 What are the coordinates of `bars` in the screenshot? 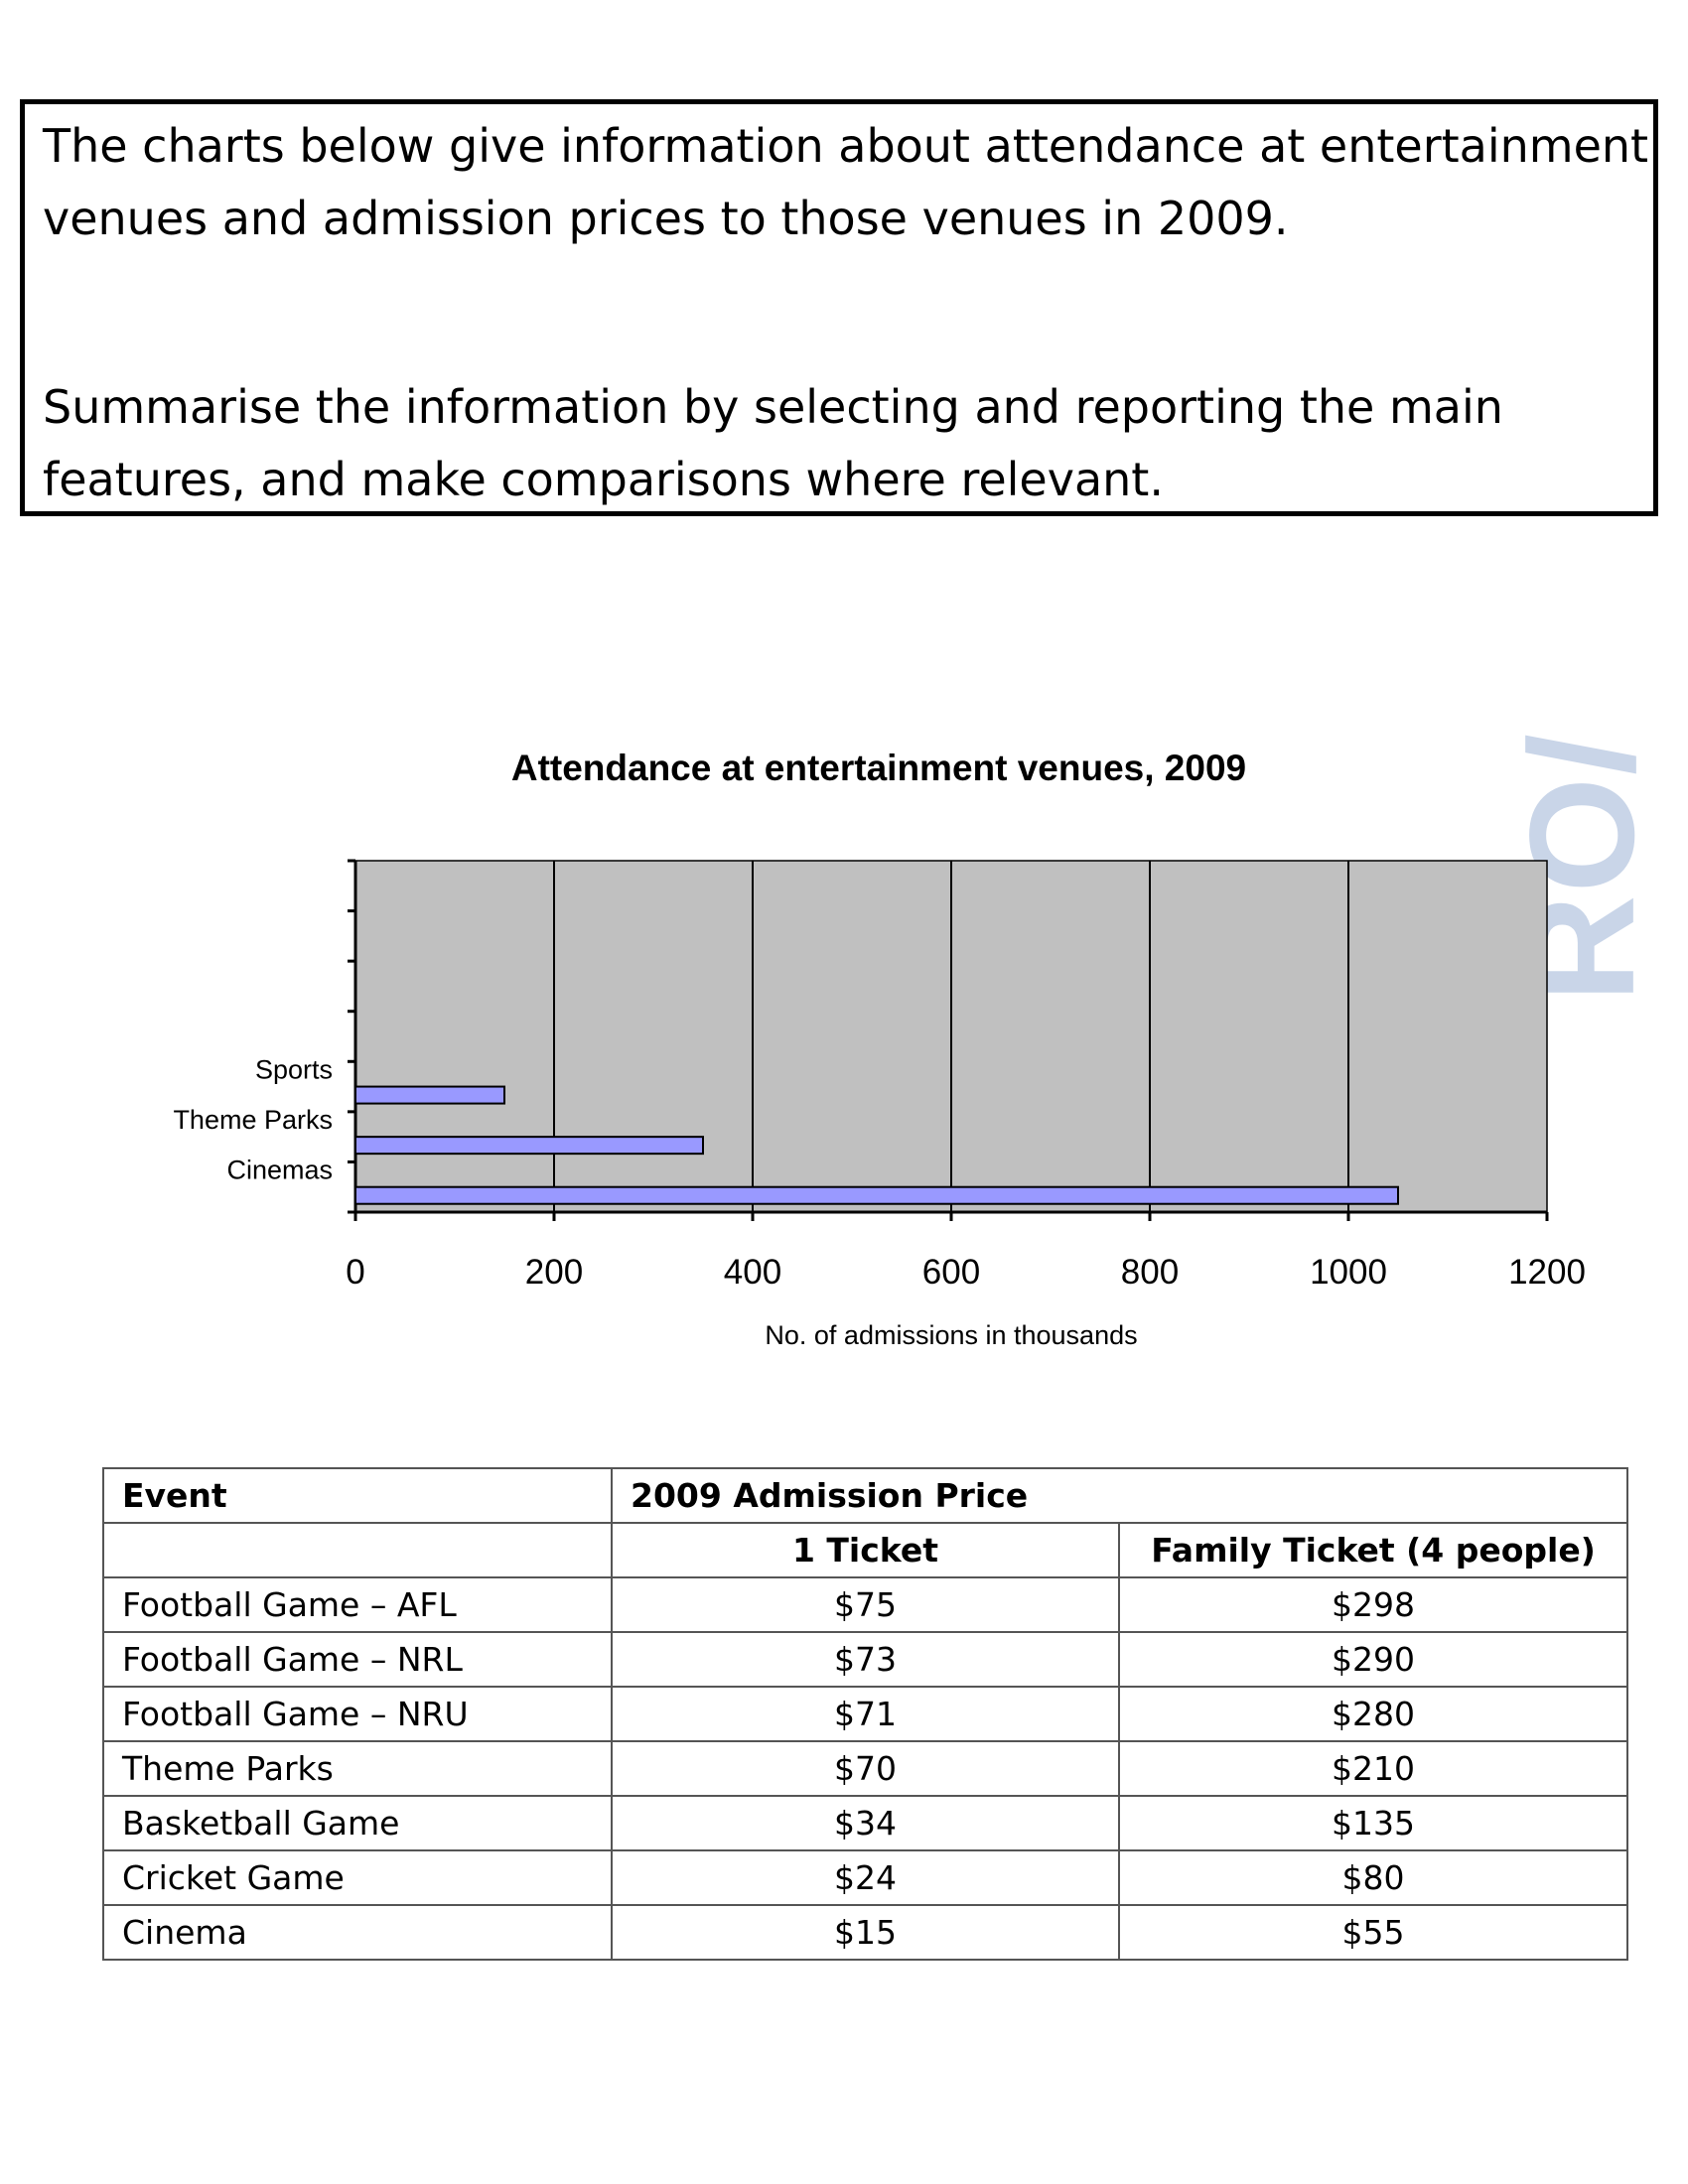 It's located at (876, 1145).